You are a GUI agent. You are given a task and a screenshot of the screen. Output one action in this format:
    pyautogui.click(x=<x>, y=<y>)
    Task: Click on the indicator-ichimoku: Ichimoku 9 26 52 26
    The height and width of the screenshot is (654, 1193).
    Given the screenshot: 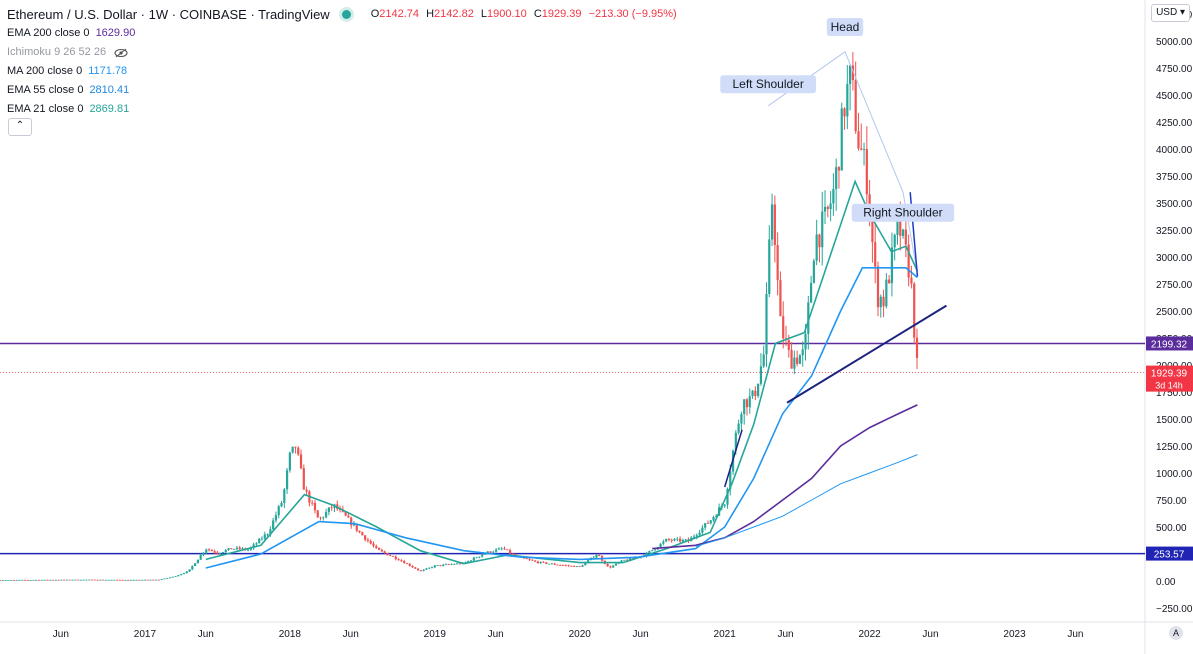 What is the action you would take?
    pyautogui.click(x=344, y=52)
    